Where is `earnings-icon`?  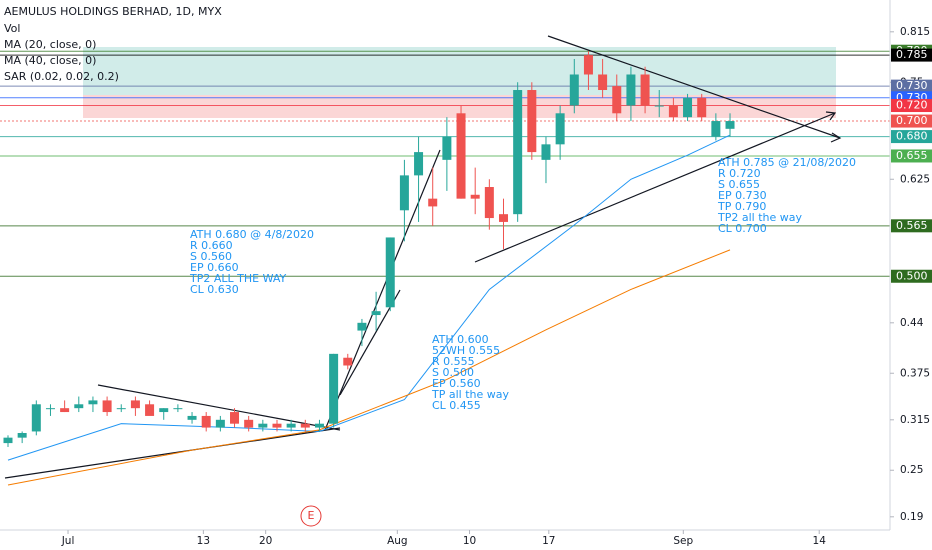 earnings-icon is located at coordinates (311, 516).